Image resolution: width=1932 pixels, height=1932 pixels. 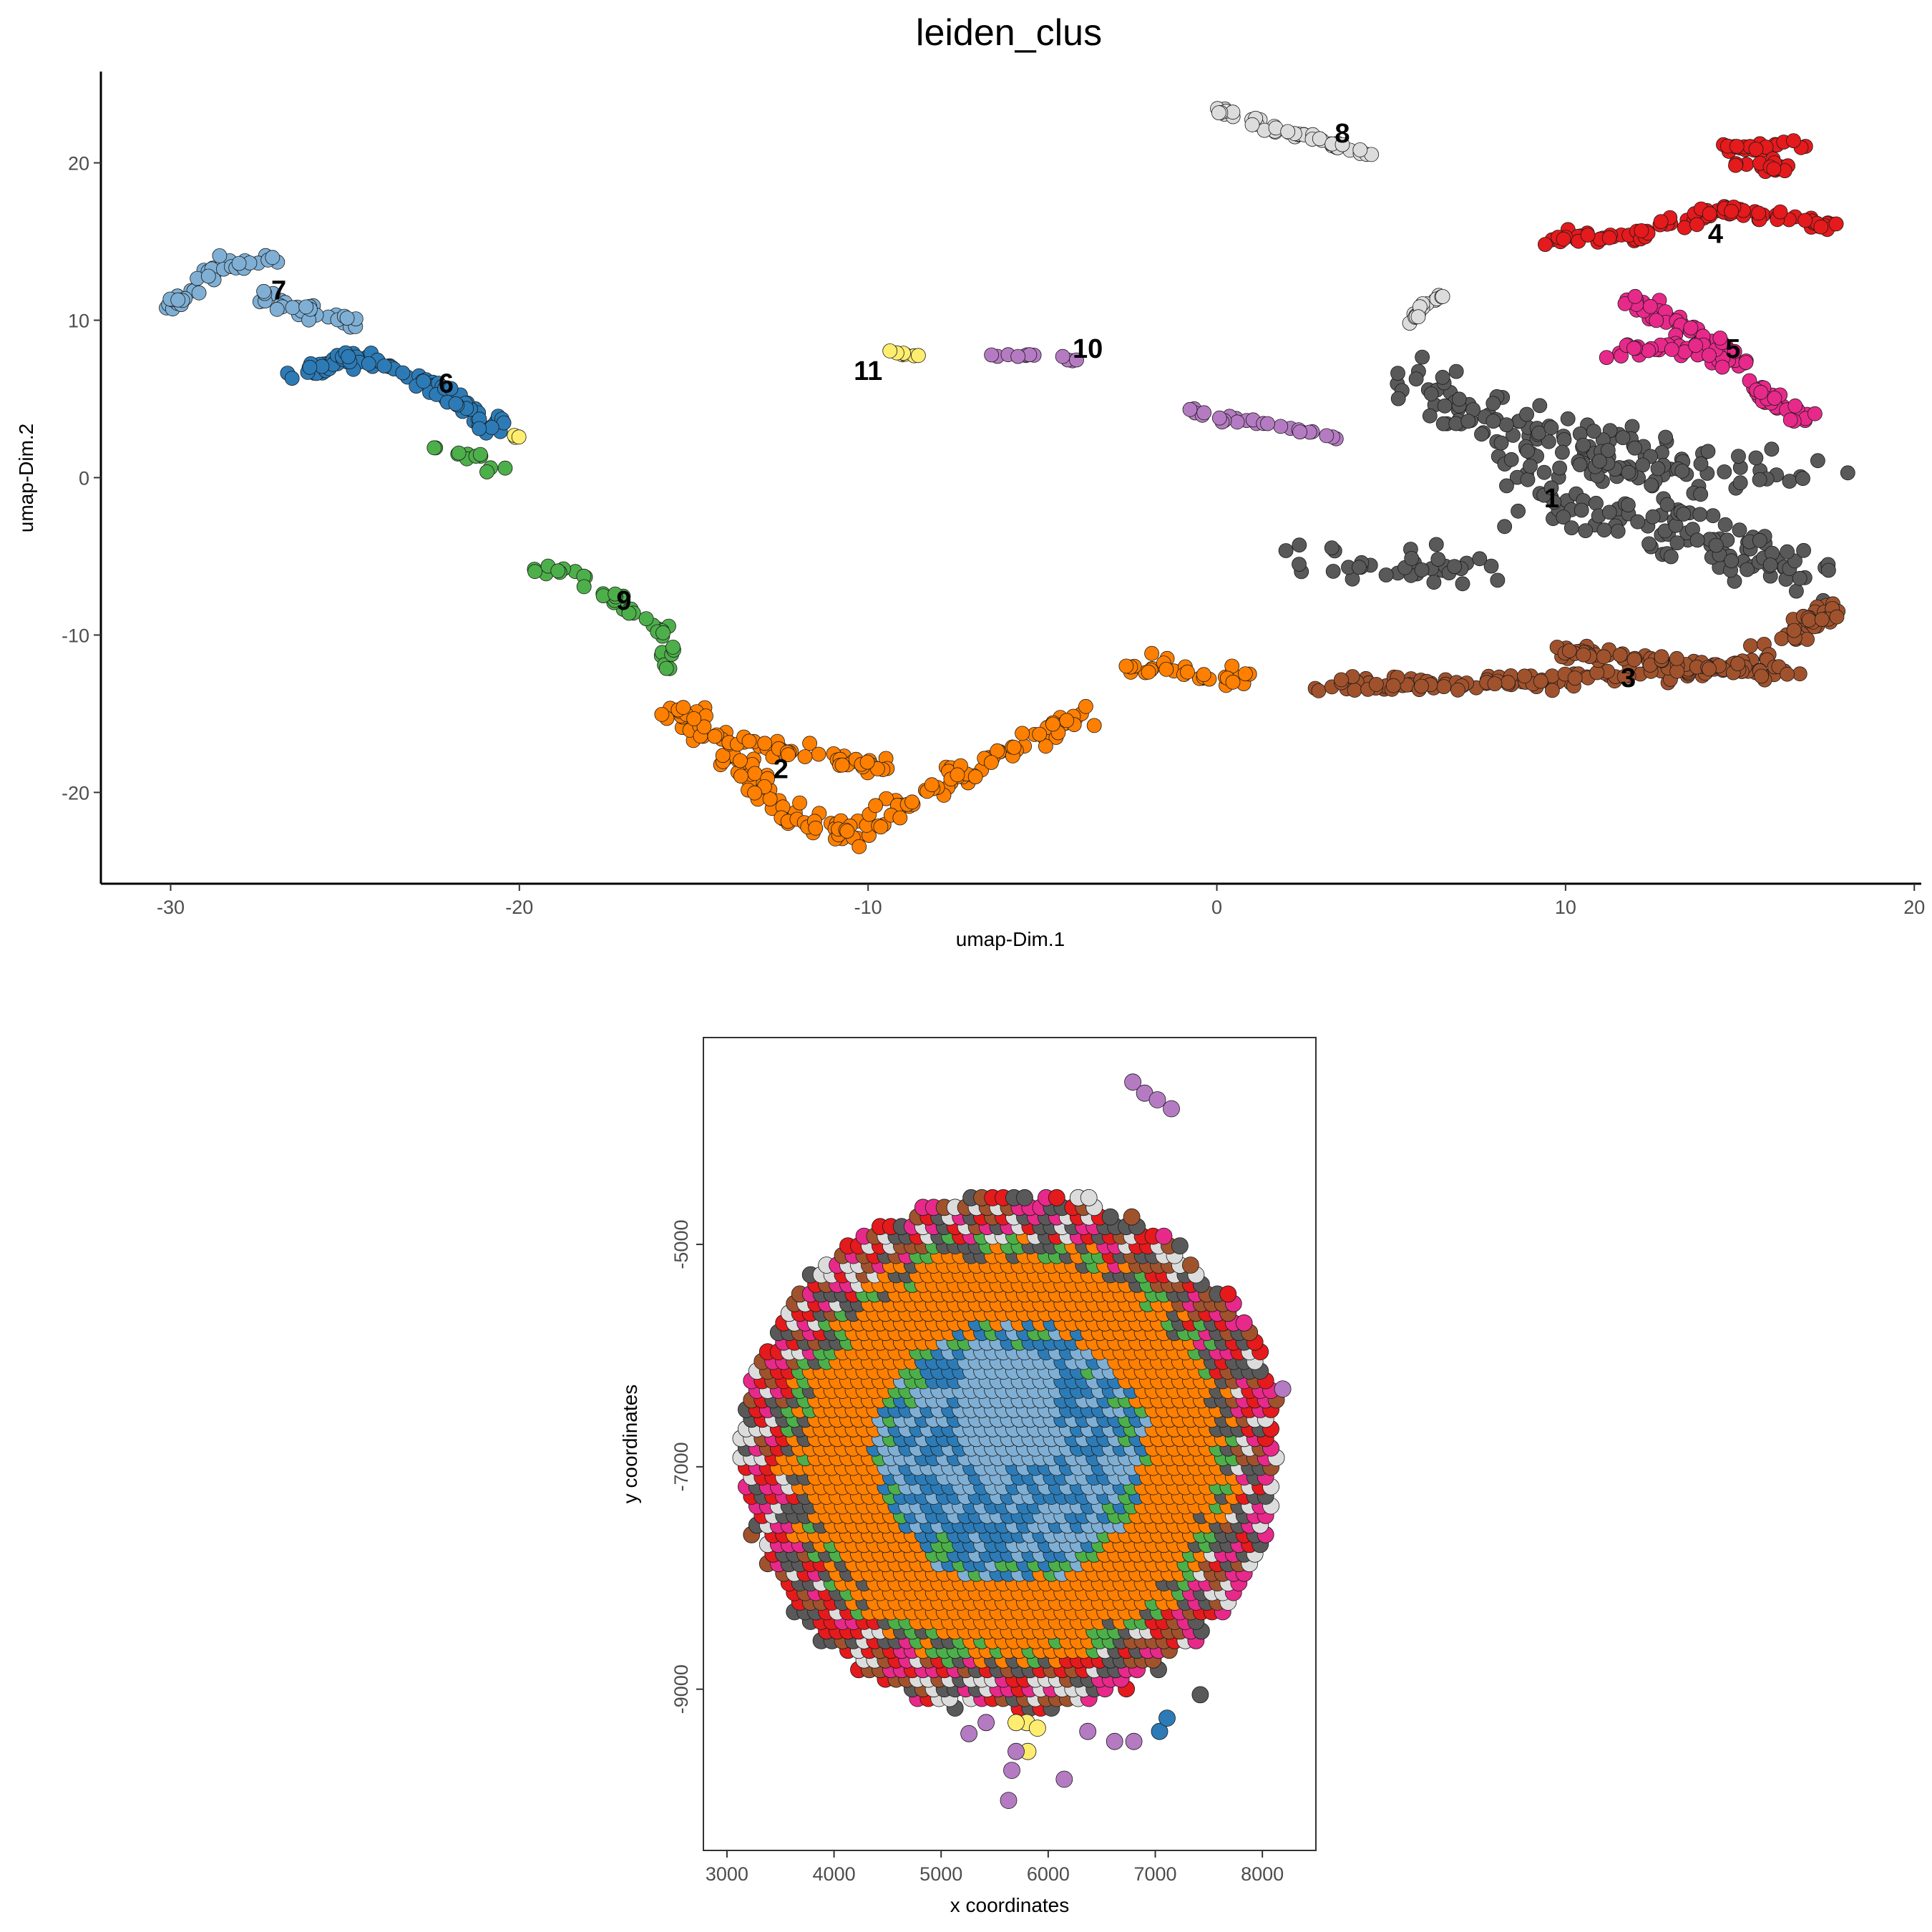 I want to click on cluster-label-9: 9, so click(x=623, y=601).